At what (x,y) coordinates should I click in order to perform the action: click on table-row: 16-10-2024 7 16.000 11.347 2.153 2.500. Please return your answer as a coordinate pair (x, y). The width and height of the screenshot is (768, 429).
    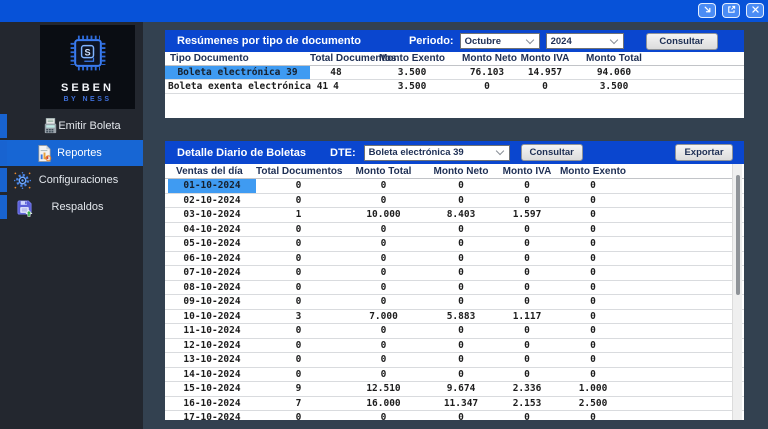
    Looking at the image, I should click on (454, 404).